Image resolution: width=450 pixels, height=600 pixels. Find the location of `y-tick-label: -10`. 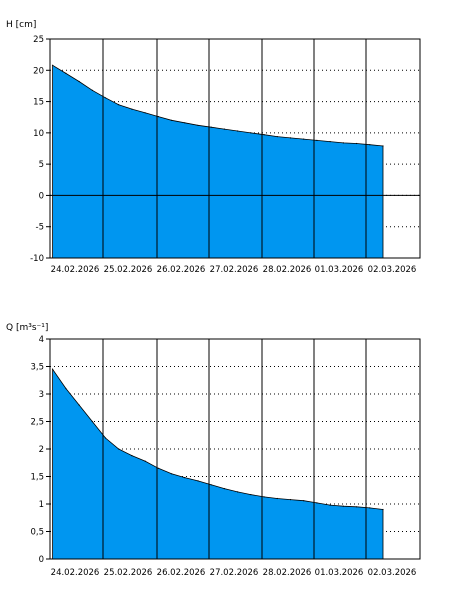

y-tick-label: -10 is located at coordinates (37, 259).